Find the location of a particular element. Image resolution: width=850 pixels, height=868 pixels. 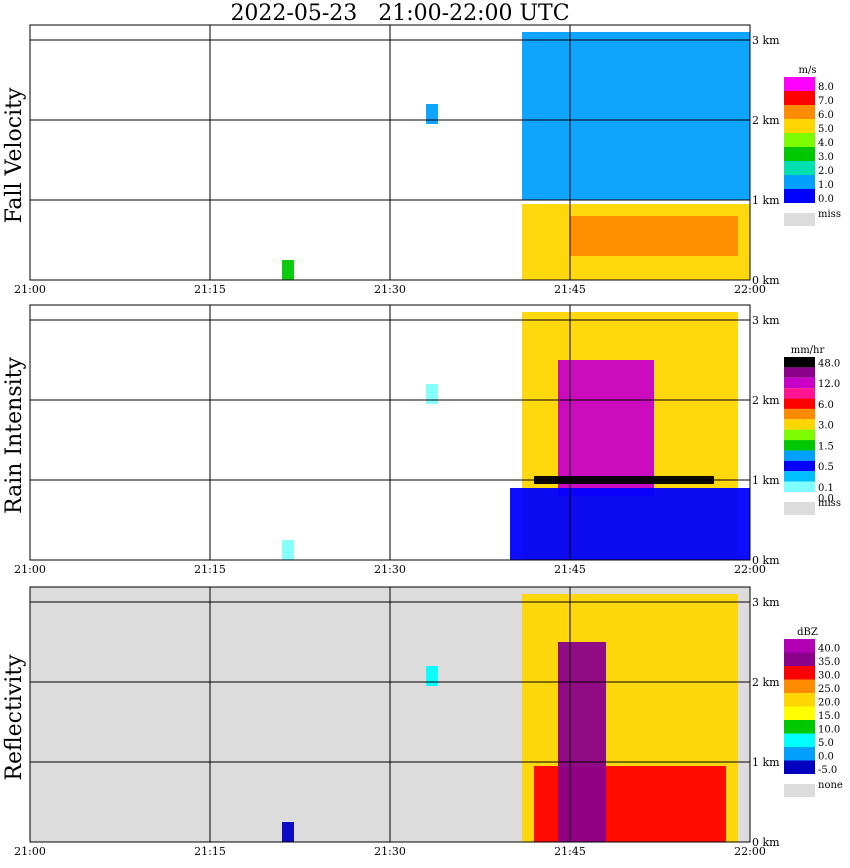

legend-unit: dBZ is located at coordinates (807, 632).